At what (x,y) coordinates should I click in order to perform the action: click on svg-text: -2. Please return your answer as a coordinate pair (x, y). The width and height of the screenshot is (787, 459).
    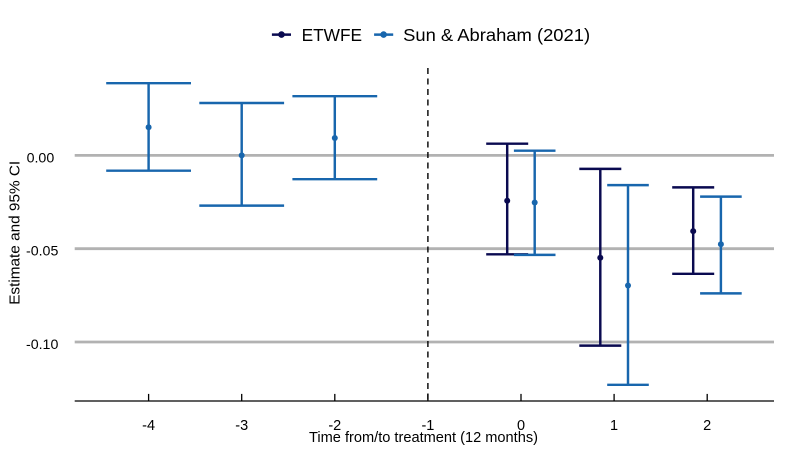
    Looking at the image, I should click on (334, 426).